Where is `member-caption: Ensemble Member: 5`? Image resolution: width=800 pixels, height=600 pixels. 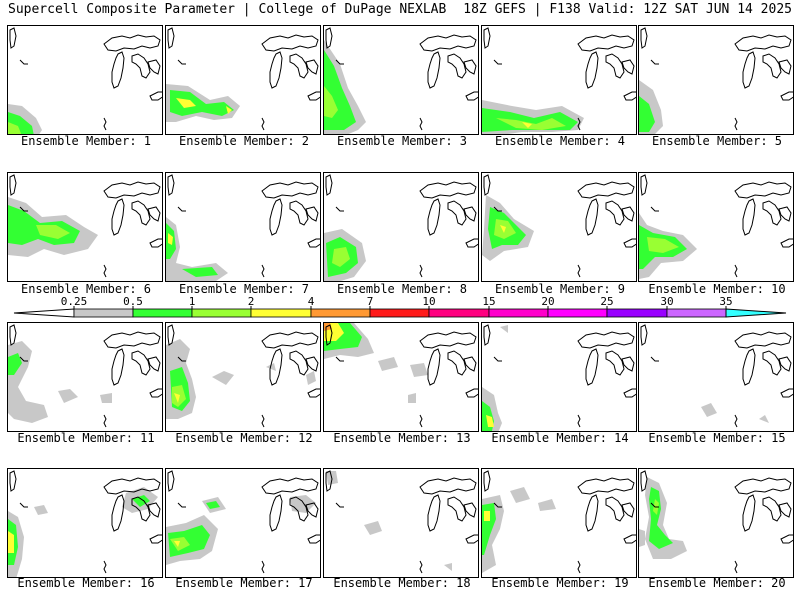 member-caption: Ensemble Member: 5 is located at coordinates (717, 141).